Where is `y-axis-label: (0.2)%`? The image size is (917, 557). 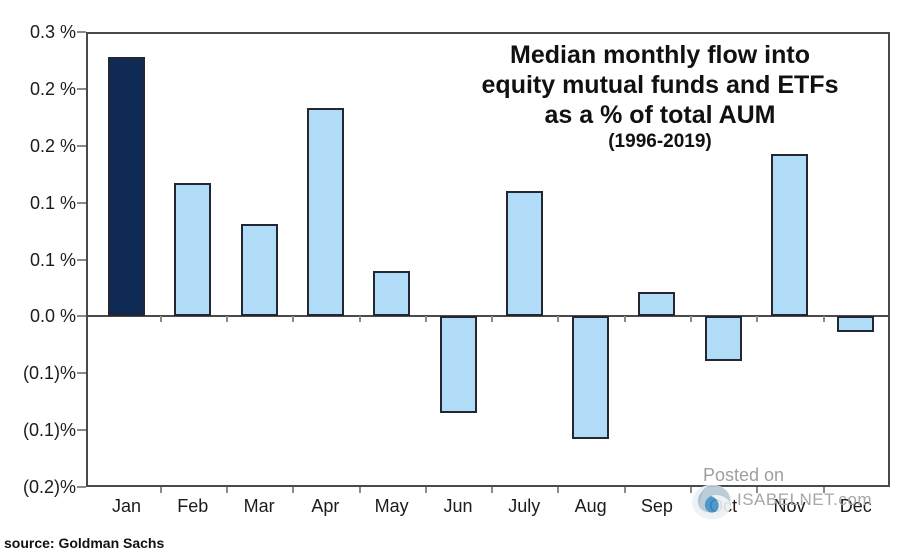 y-axis-label: (0.2)% is located at coordinates (49, 487).